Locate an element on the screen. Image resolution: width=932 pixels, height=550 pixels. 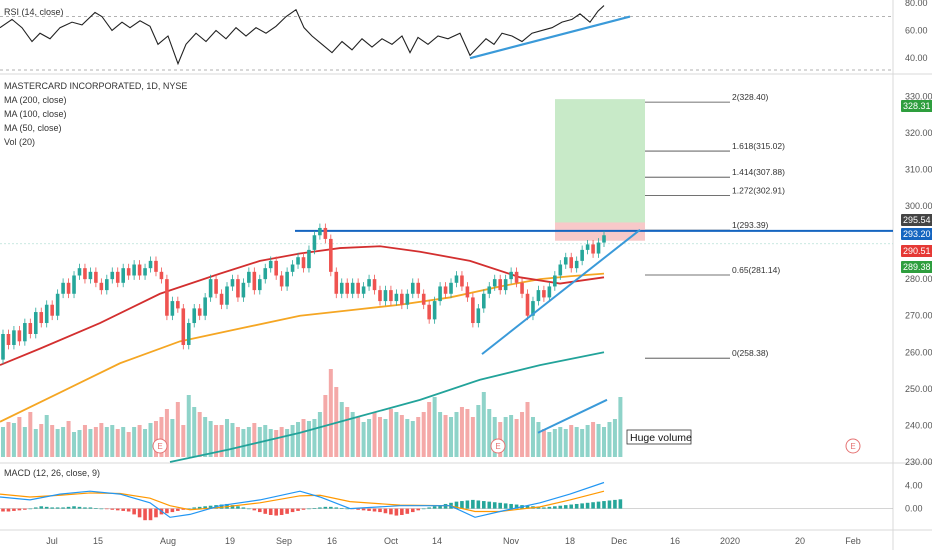
price-tick-label: 310.00 is located at coordinates (918, 169).